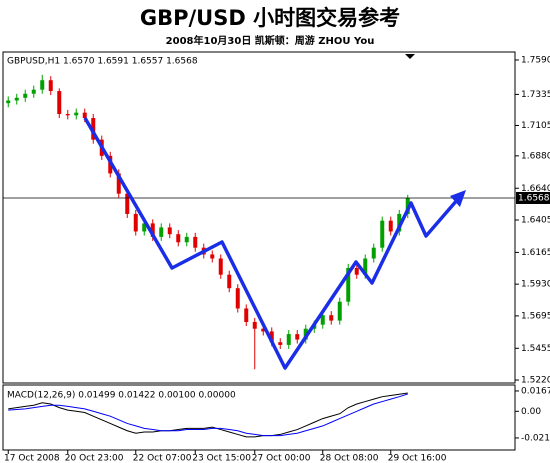 Image resolution: width=550 pixels, height=463 pixels. Describe the element at coordinates (535, 391) in the screenshot. I see `y-tick-label: 0.0167` at that location.